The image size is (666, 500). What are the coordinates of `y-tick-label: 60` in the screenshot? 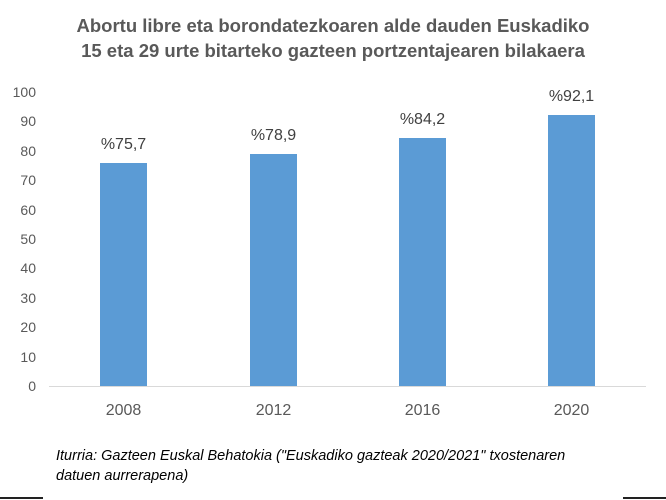 It's located at (28, 209).